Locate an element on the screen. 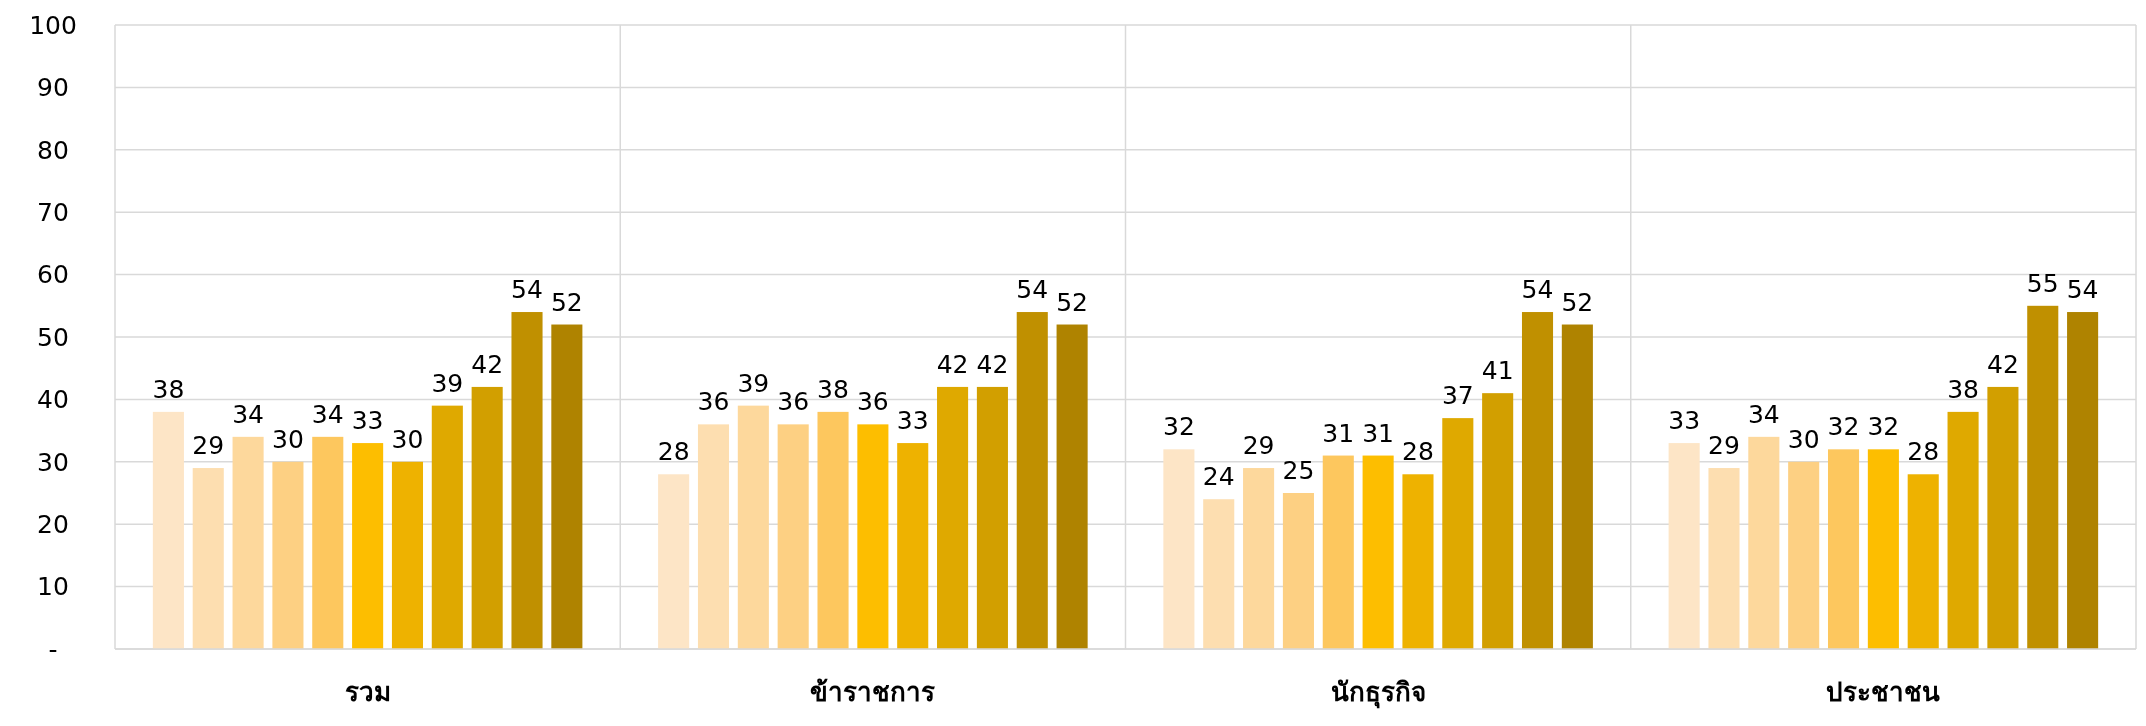 Image resolution: width=2146 pixels, height=726 pixels. y-tick-label: 100 is located at coordinates (53, 25).